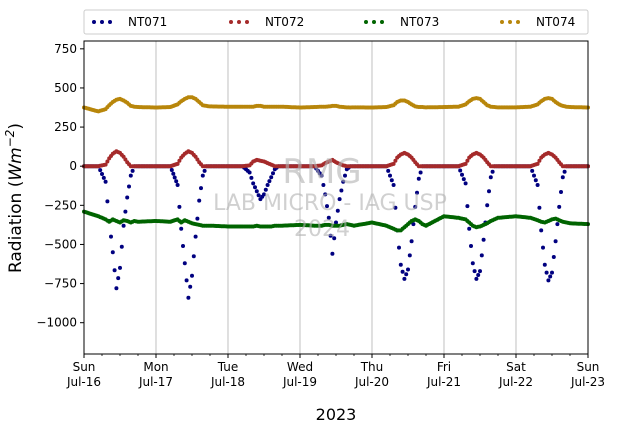 The image size is (617, 434). Describe the element at coordinates (228, 367) in the screenshot. I see `x-tick-day: Tue` at that location.